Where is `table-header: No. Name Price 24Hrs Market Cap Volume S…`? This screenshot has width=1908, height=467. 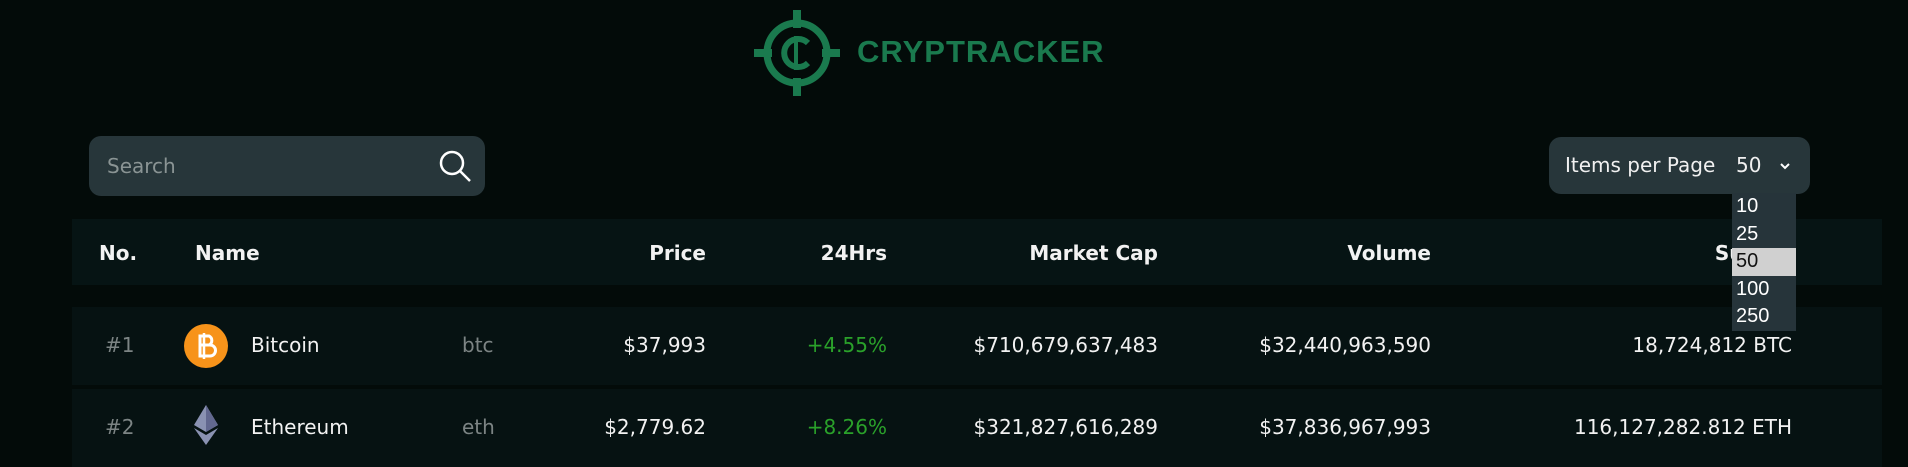 table-header: No. Name Price 24Hrs Market Cap Volume S… is located at coordinates (977, 252).